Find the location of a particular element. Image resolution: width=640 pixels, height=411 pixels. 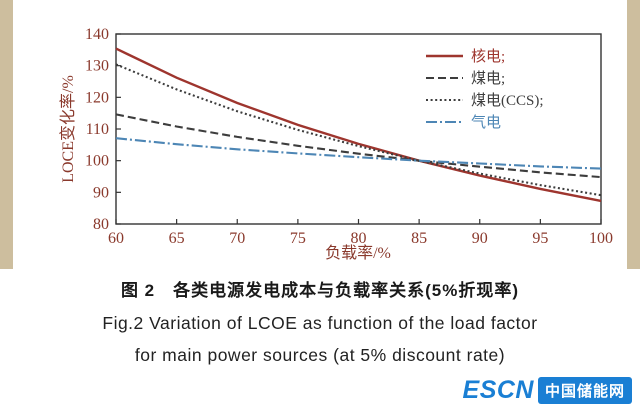

x-tick-label: 85 is located at coordinates (419, 238).